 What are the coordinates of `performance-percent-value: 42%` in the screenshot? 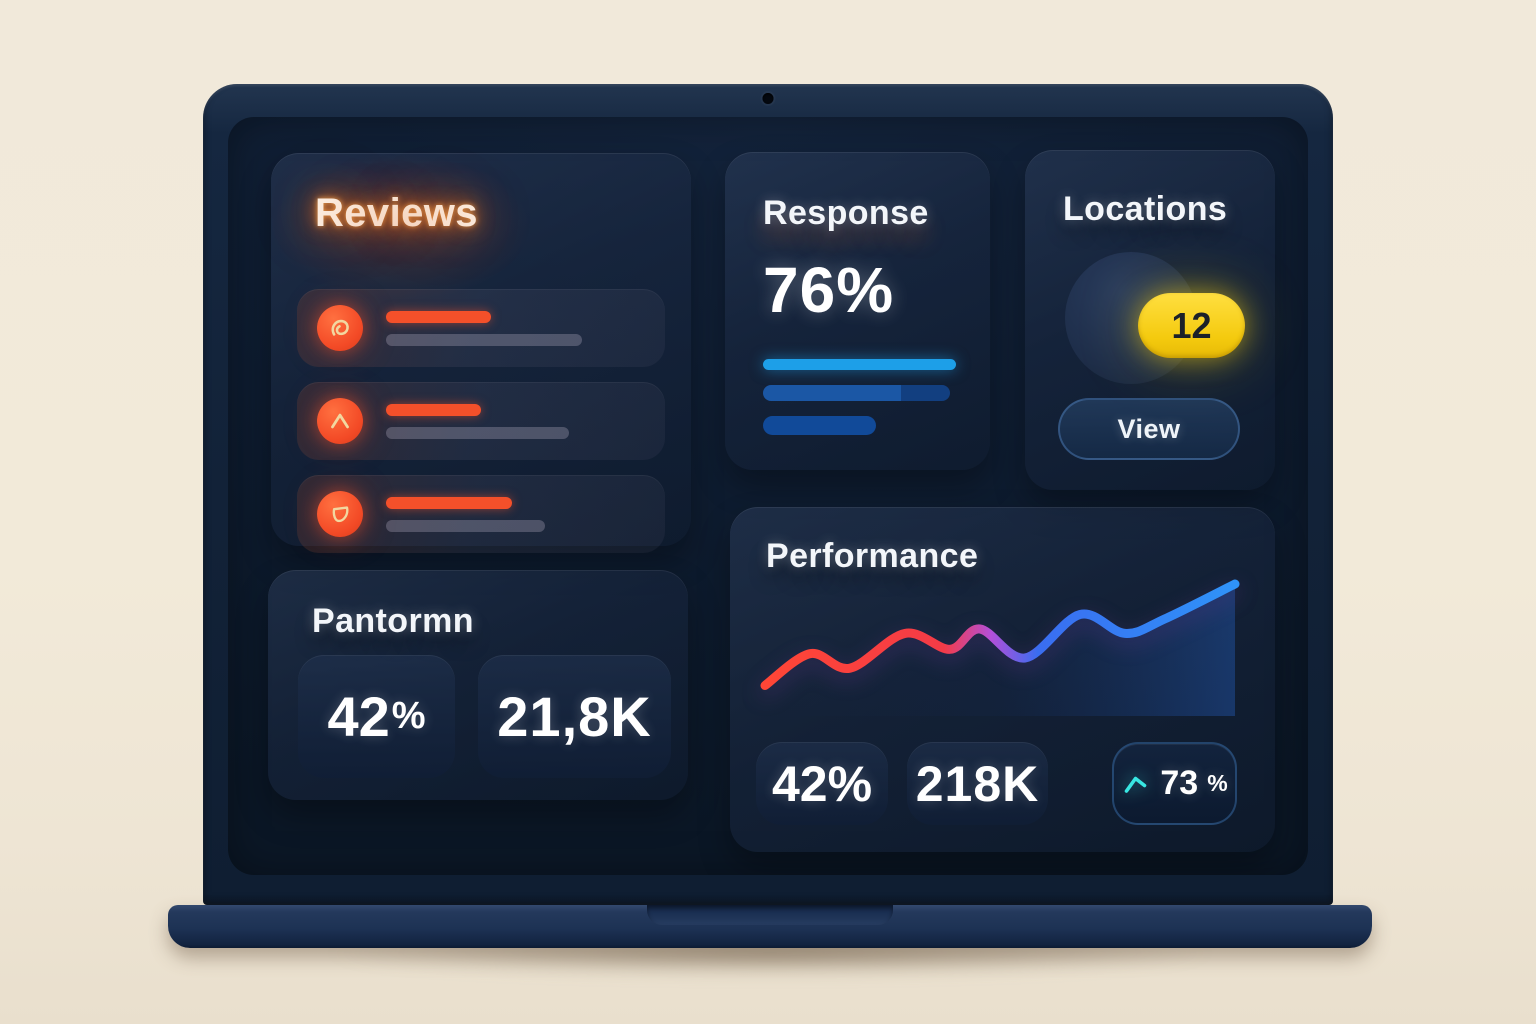 It's located at (822, 783).